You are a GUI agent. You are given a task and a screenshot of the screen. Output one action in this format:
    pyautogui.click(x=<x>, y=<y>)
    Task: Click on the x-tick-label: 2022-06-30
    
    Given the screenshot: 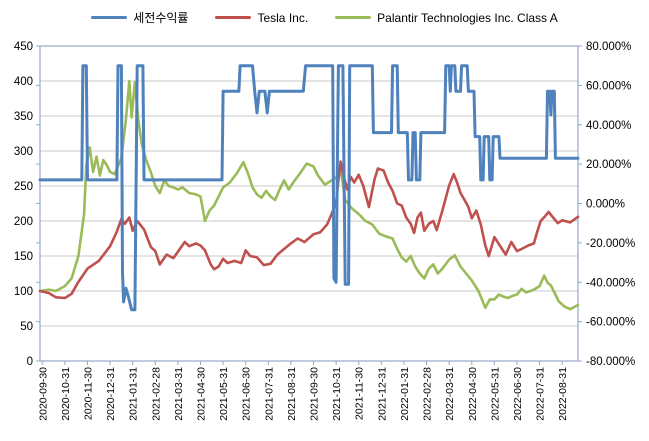 What is the action you would take?
    pyautogui.click(x=518, y=394)
    